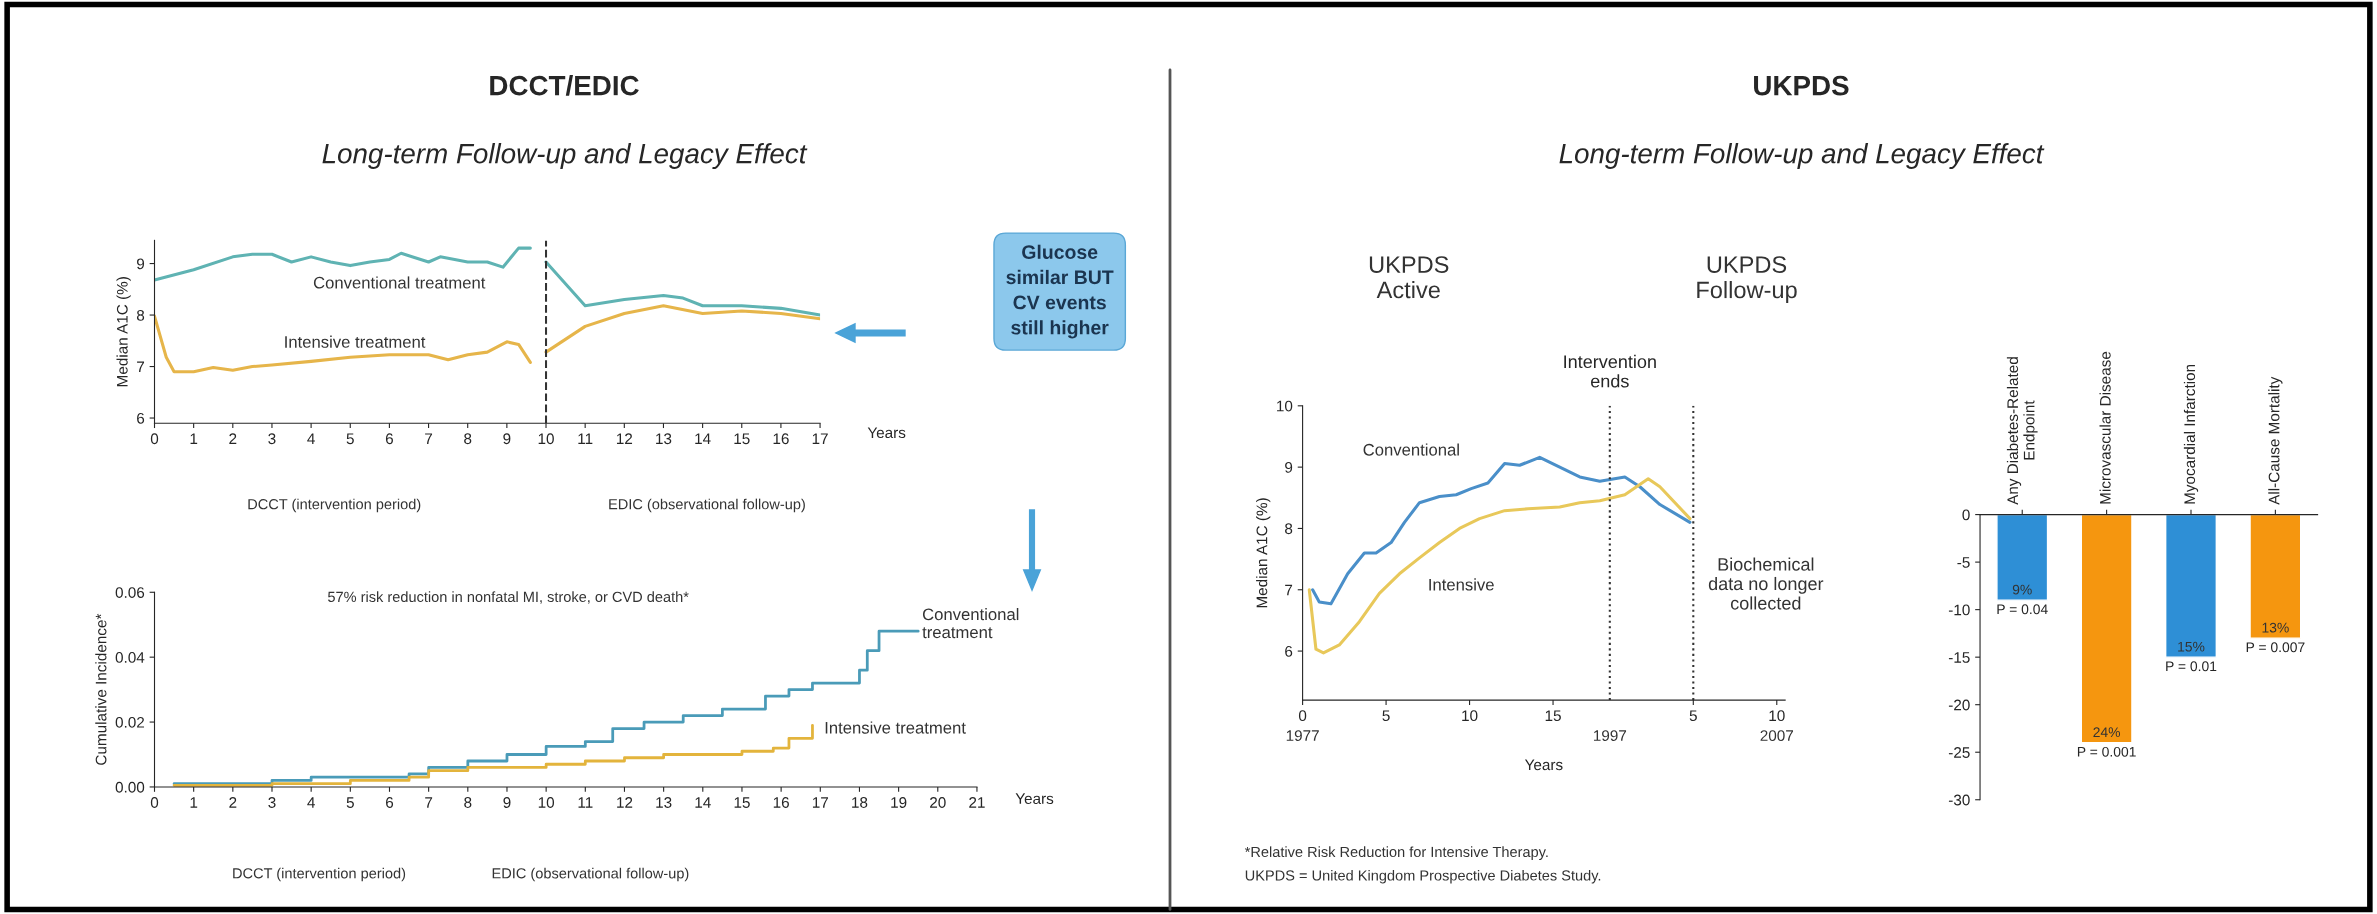 This screenshot has width=2377, height=914. What do you see at coordinates (429, 802) in the screenshot?
I see `x-tick-label: 7` at bounding box center [429, 802].